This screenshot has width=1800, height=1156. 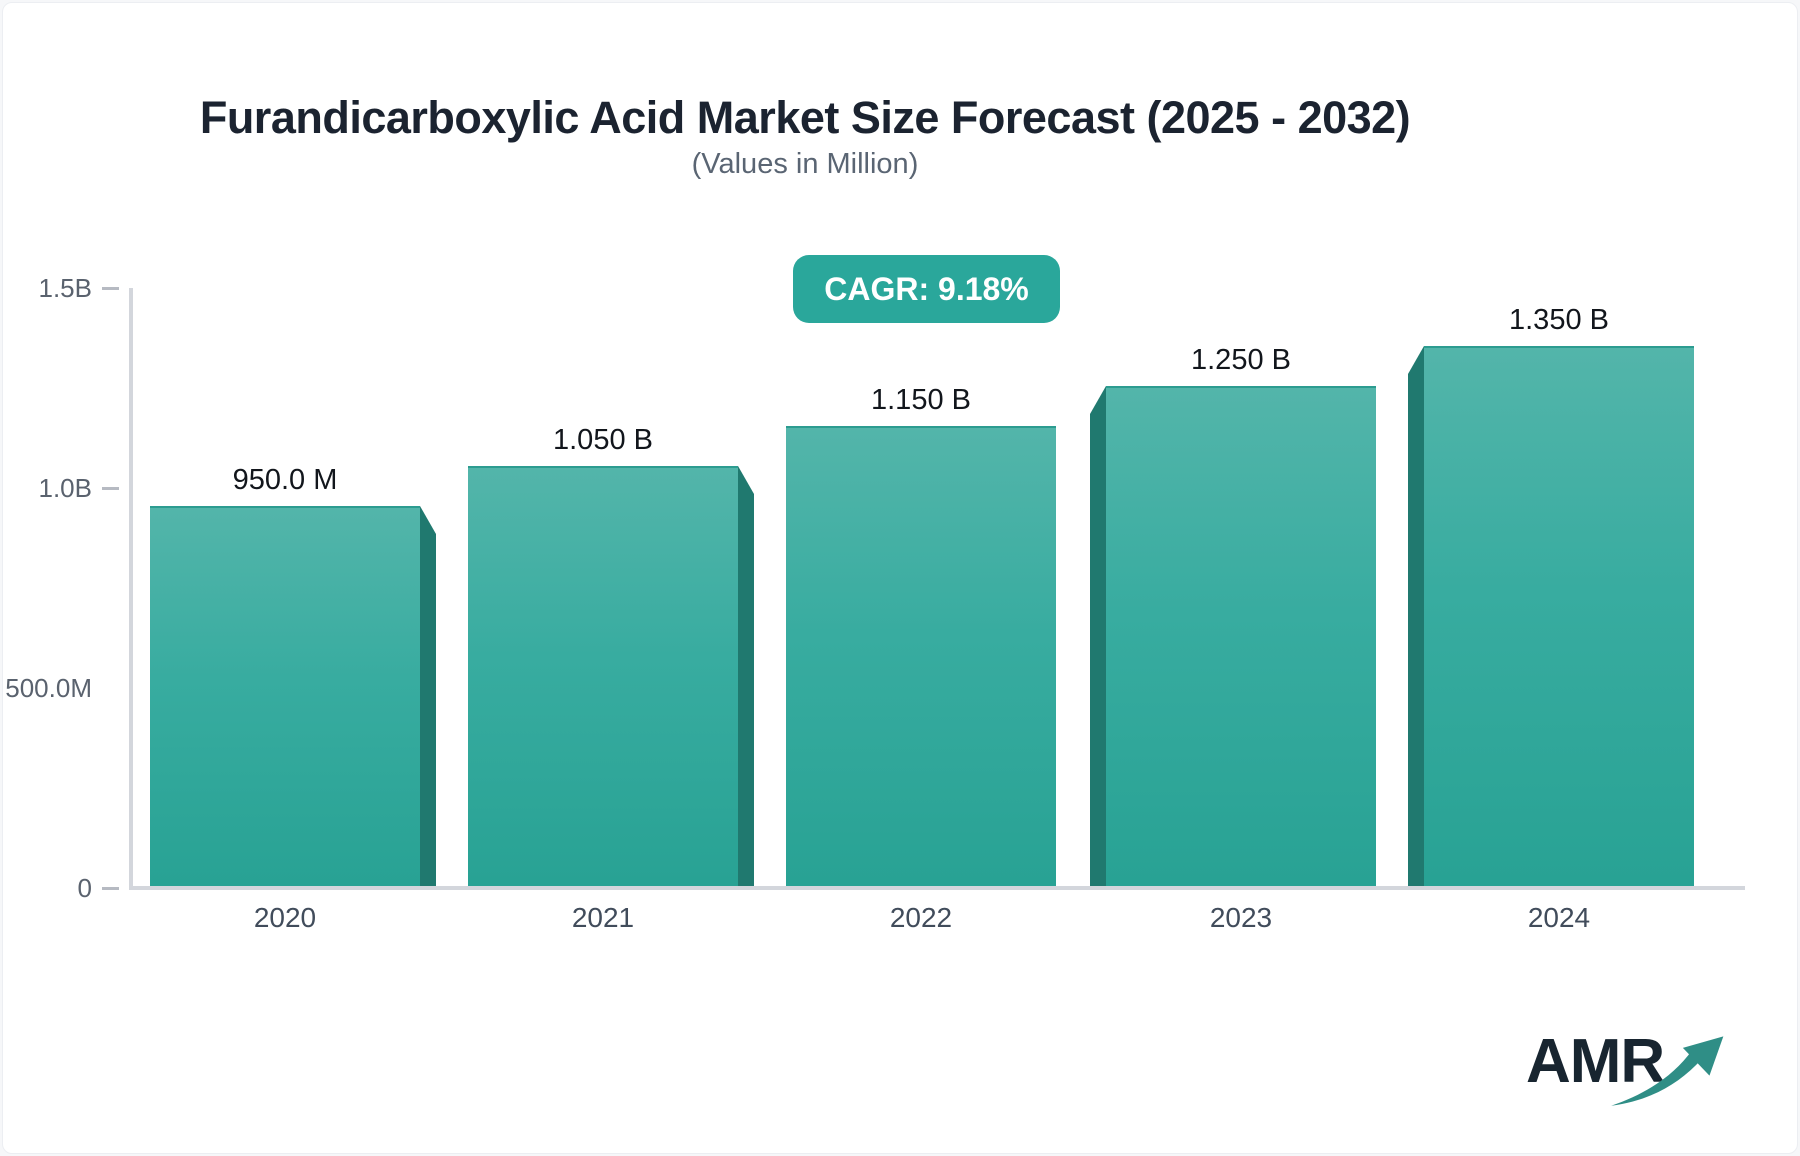 What do you see at coordinates (921, 656) in the screenshot?
I see `bar-2022` at bounding box center [921, 656].